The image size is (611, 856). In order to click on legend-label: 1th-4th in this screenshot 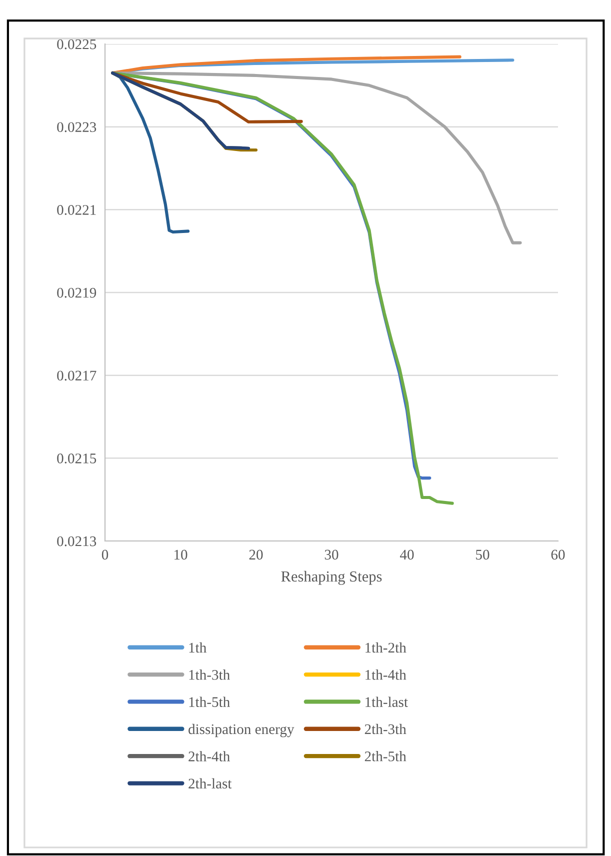, I will do `click(386, 675)`.